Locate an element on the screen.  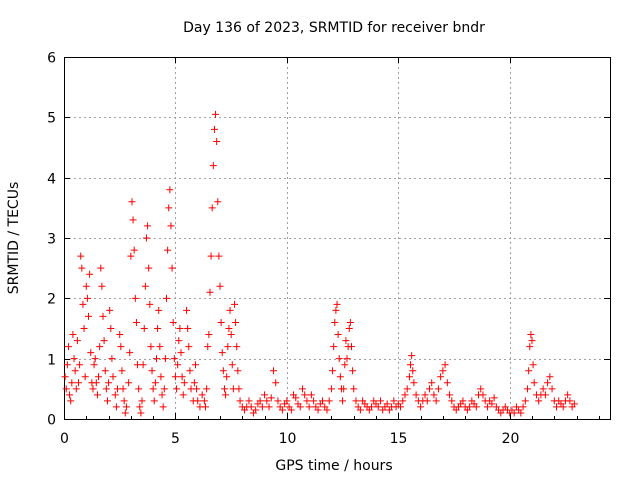
x-tick-label: 10 is located at coordinates (288, 439).